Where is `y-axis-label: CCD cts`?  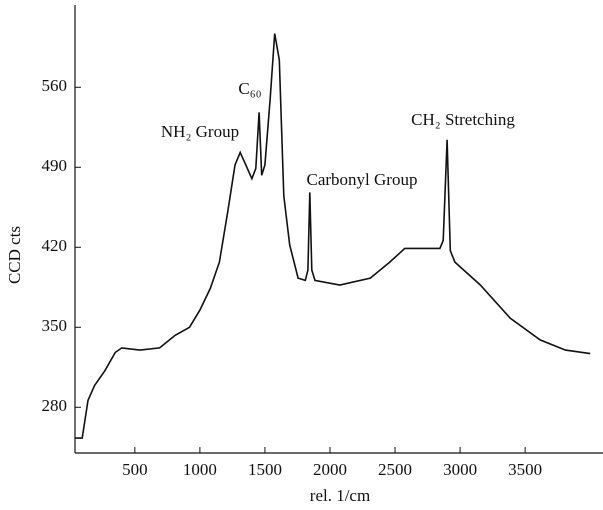
y-axis-label: CCD cts is located at coordinates (14, 255).